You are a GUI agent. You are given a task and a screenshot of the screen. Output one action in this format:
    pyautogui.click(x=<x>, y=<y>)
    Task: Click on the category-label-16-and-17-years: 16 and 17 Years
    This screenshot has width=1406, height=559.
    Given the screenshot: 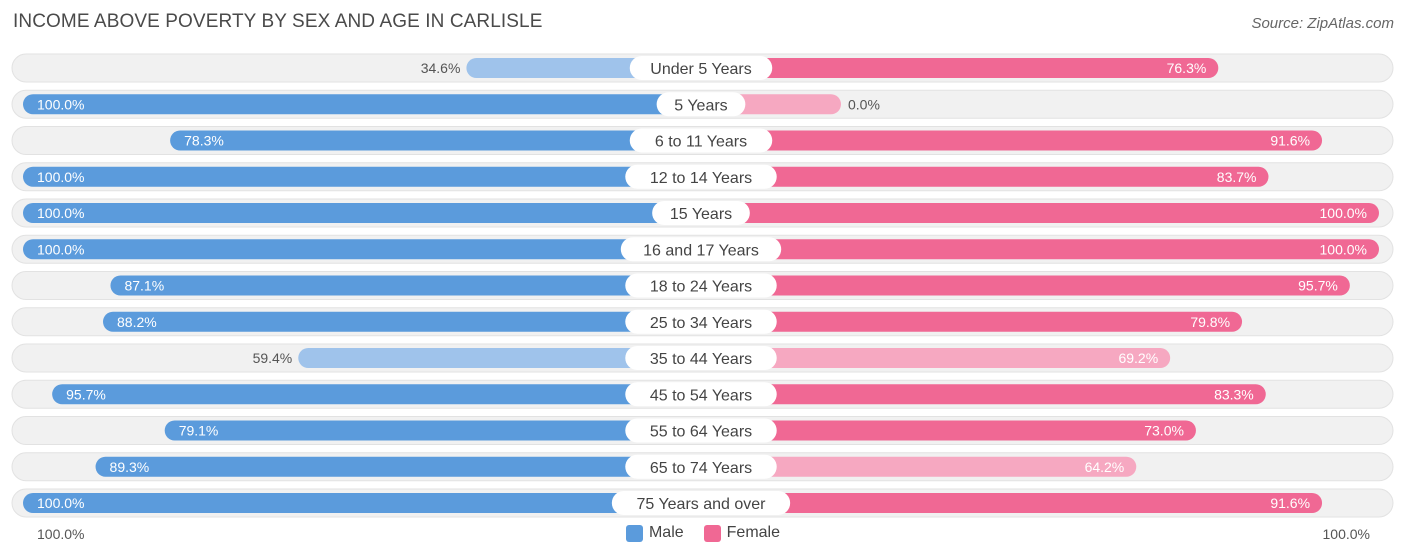 What is the action you would take?
    pyautogui.click(x=701, y=250)
    